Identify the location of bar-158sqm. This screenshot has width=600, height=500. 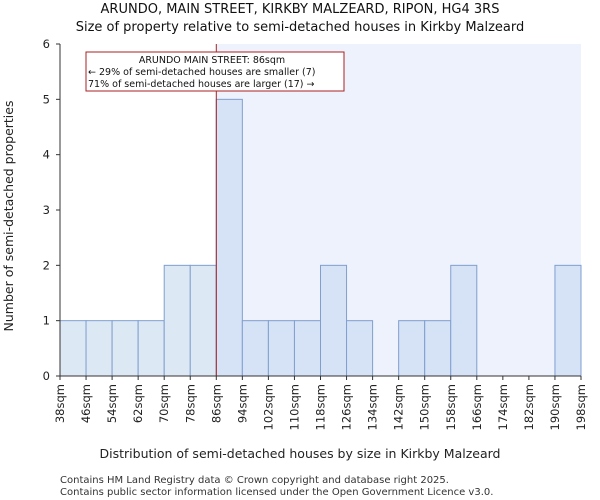
(464, 320).